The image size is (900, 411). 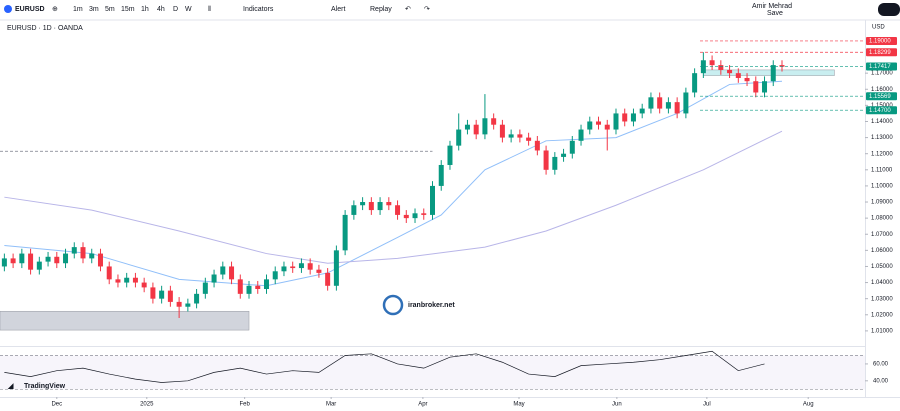 I want to click on y-tick-label: 1.13000, so click(x=882, y=138).